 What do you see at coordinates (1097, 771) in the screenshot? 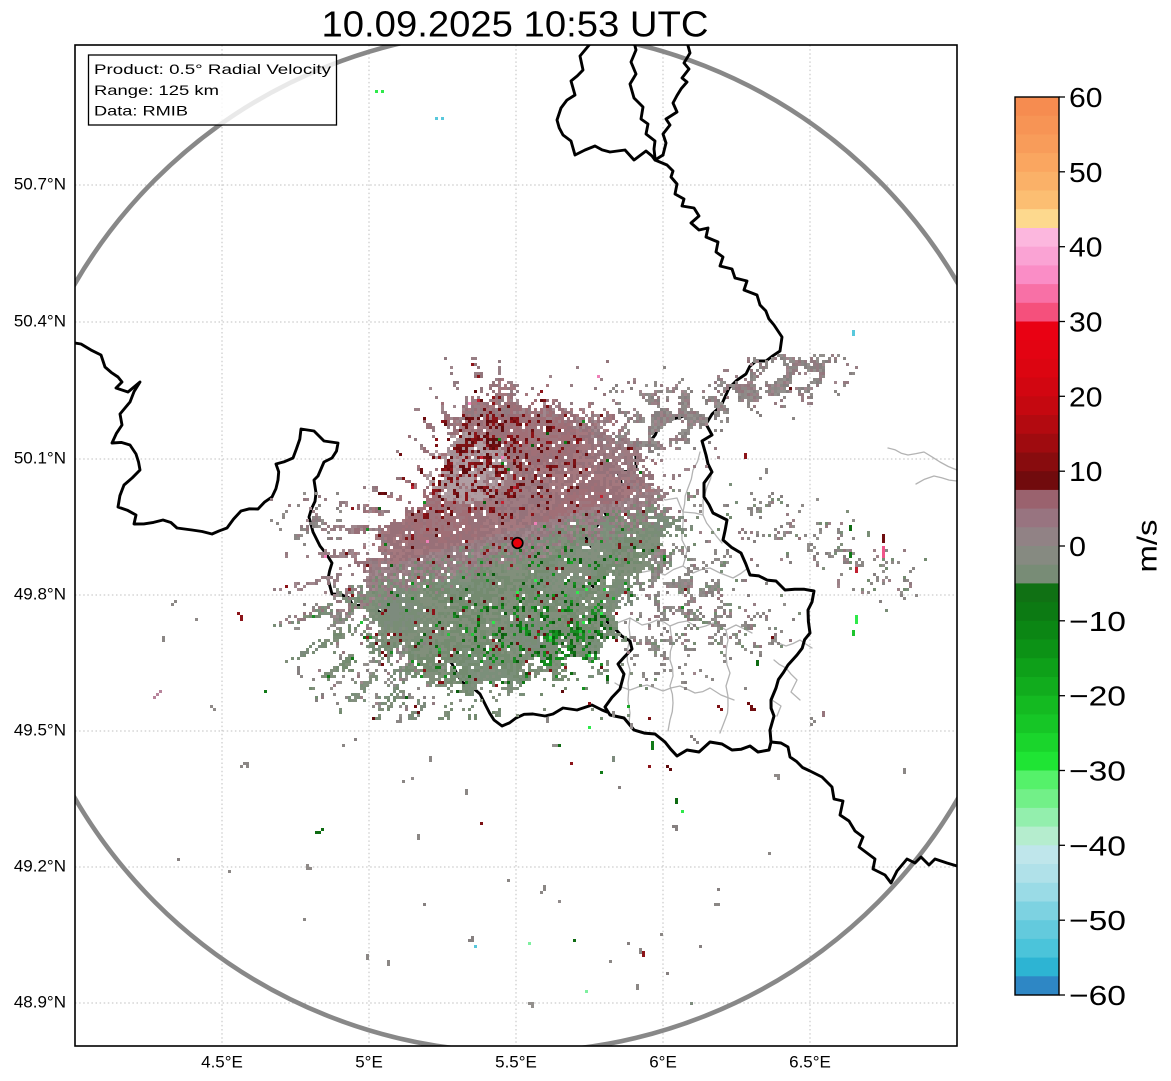
I see `svg-text: −30` at bounding box center [1097, 771].